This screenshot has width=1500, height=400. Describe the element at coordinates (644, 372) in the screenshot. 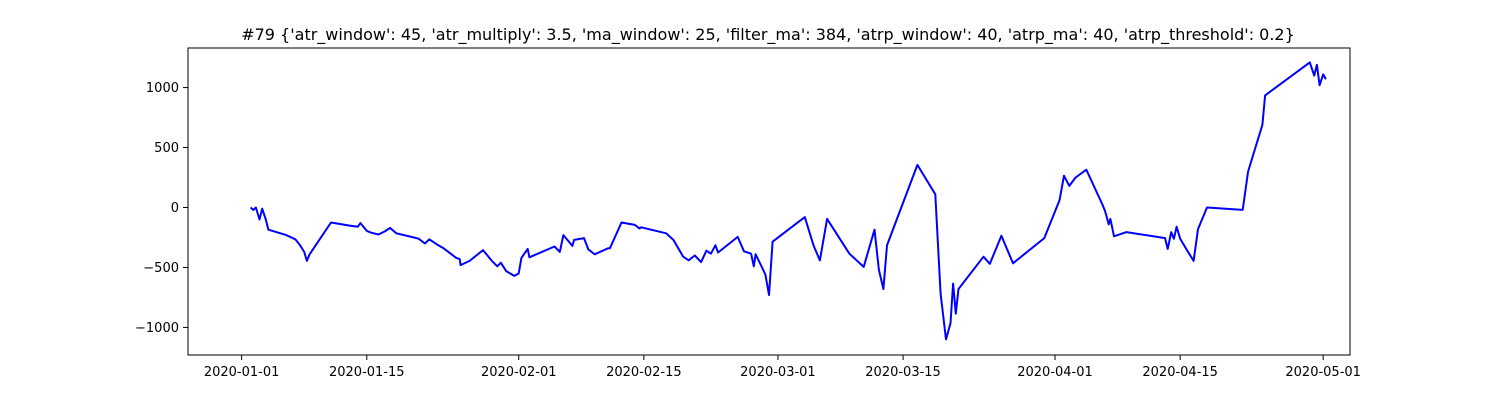

I see `x-tick-label: 2020-02-15` at that location.